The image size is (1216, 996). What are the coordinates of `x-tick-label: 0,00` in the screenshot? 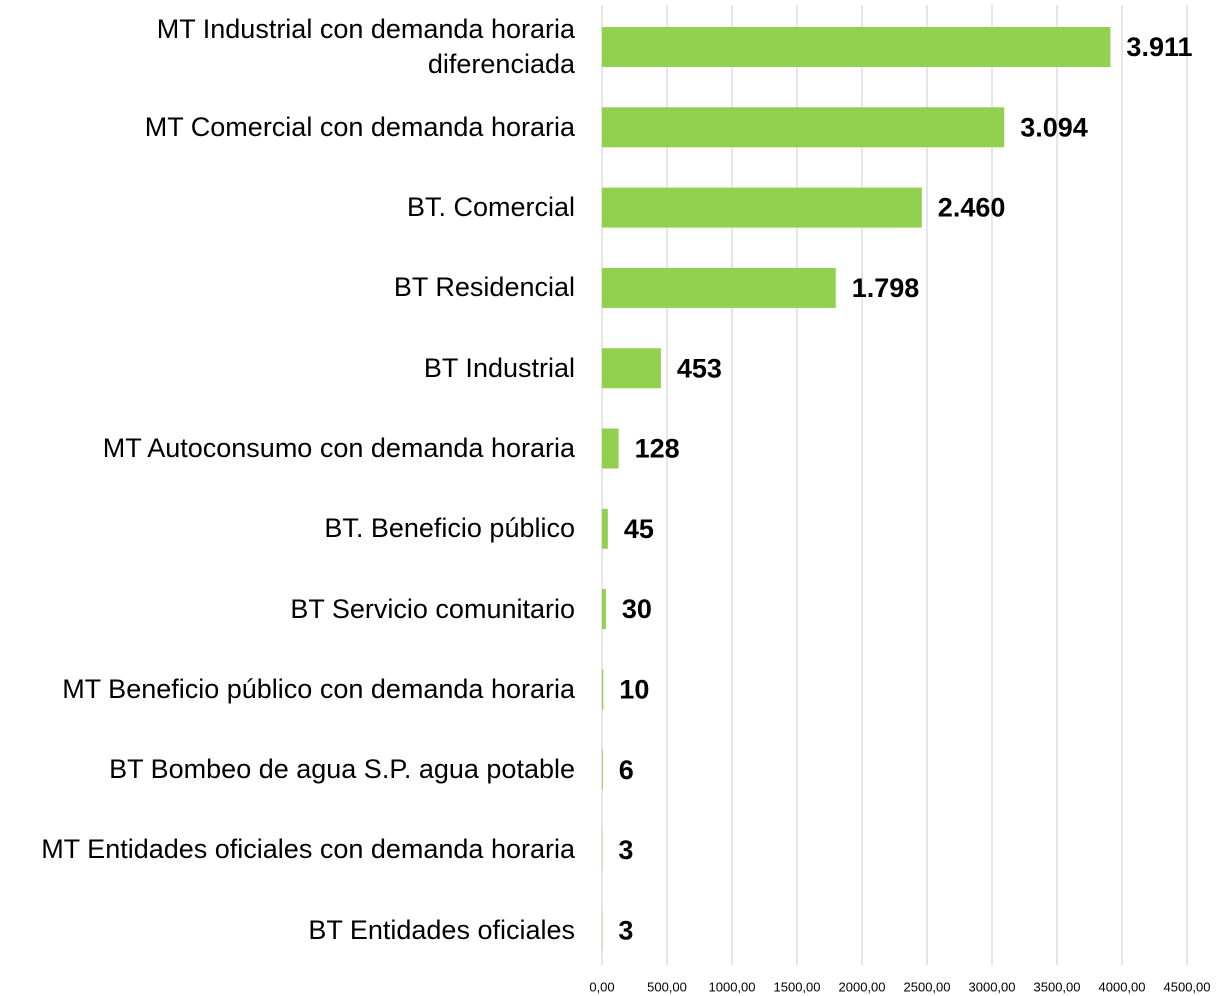 It's located at (601, 986).